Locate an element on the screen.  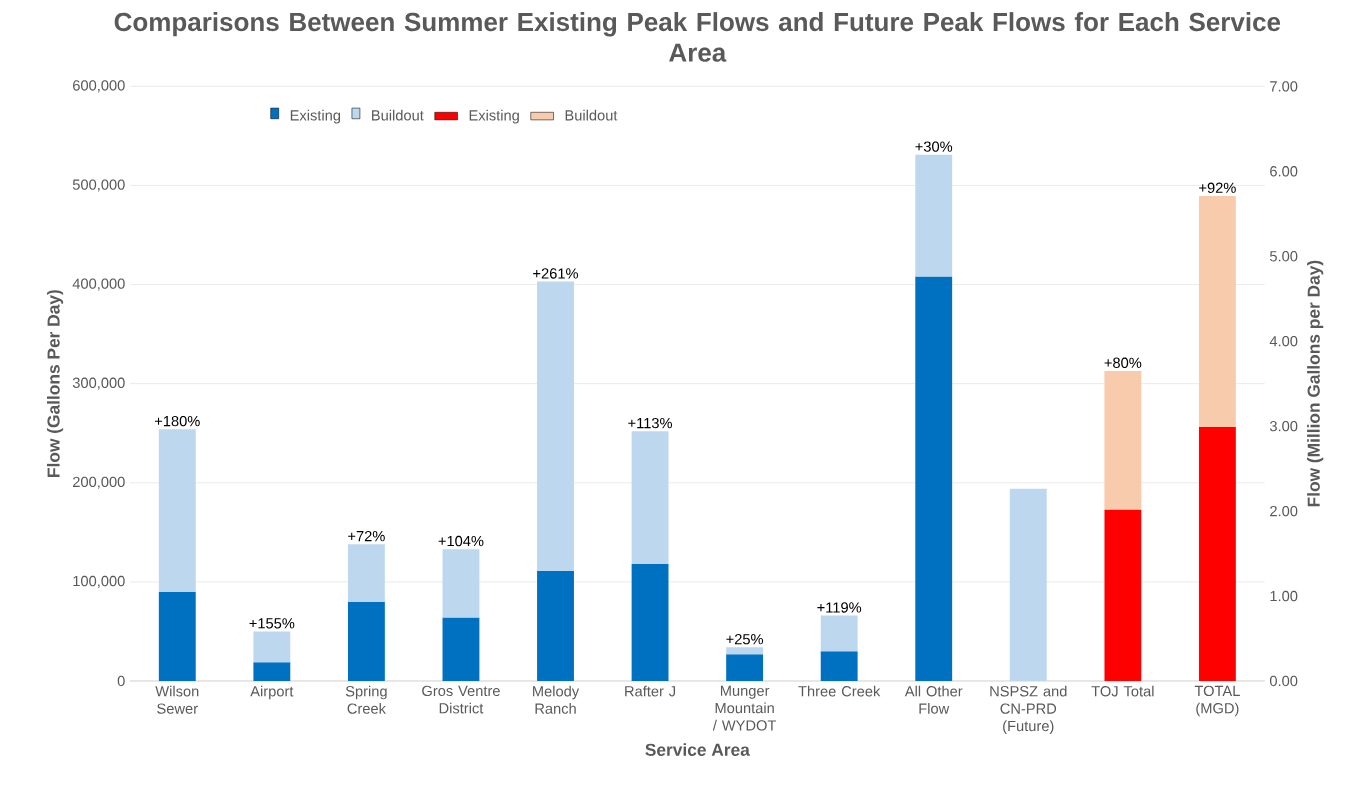
y2-tick-label: 5.00 is located at coordinates (1283, 256).